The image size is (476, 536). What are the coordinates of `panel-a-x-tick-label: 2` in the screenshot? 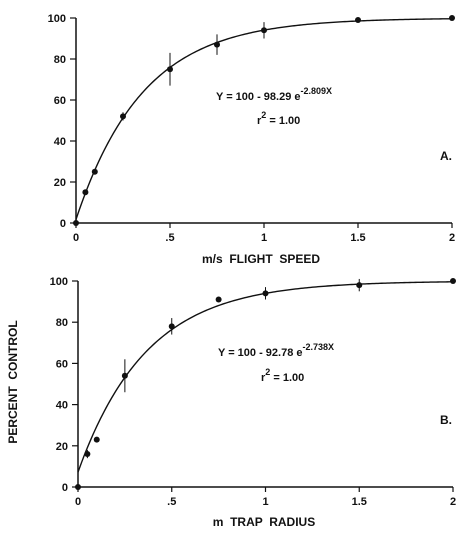 It's located at (452, 238).